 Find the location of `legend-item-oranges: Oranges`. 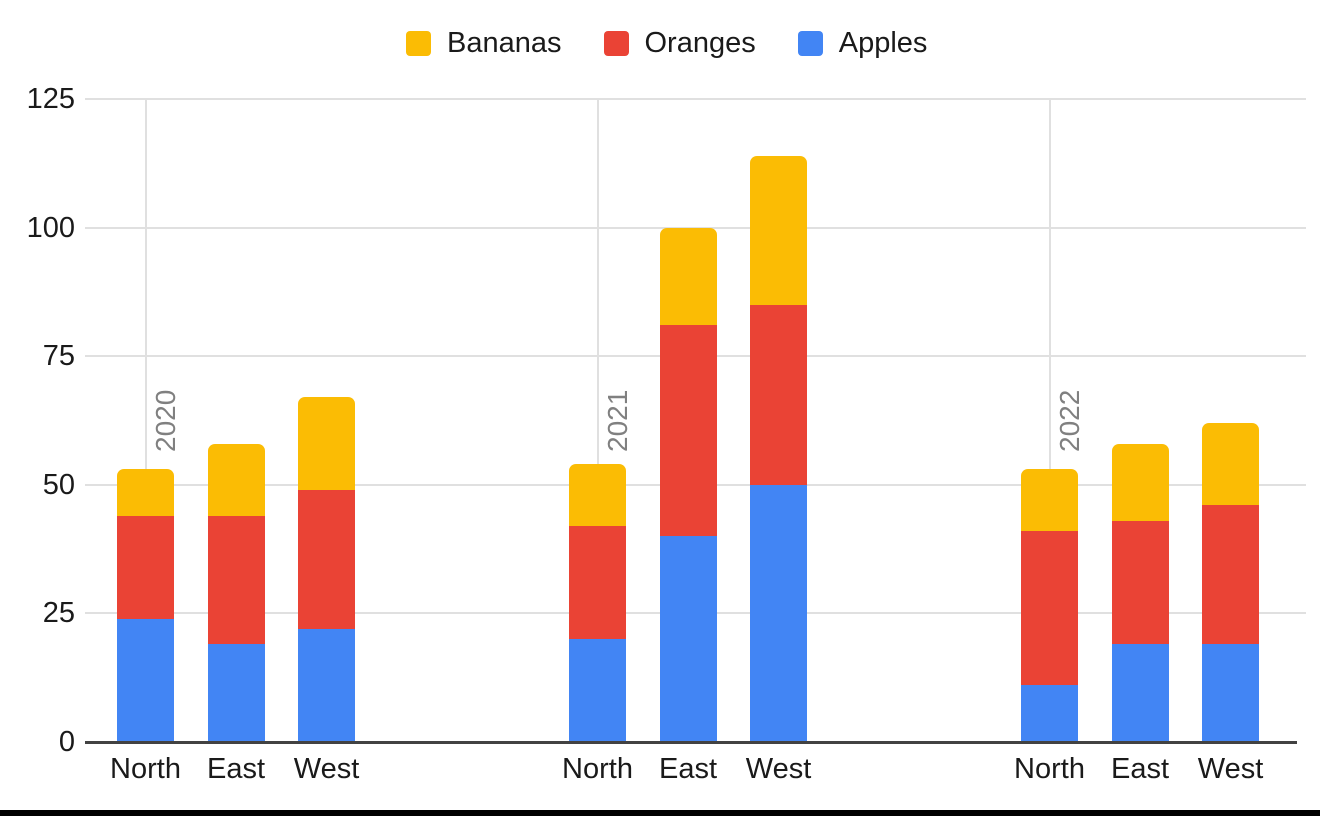

legend-item-oranges: Oranges is located at coordinates (679, 43).